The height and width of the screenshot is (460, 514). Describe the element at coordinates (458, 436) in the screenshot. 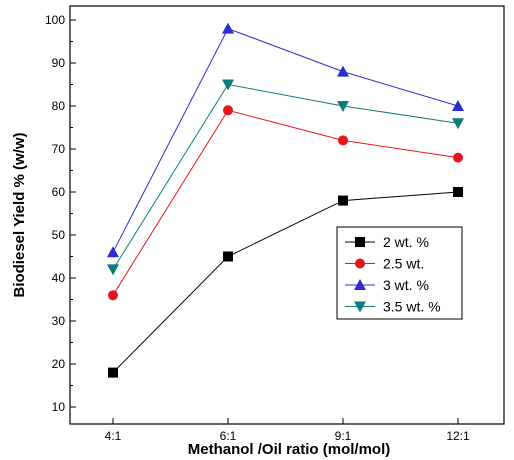

I see `x-tick-label: 12:1` at that location.